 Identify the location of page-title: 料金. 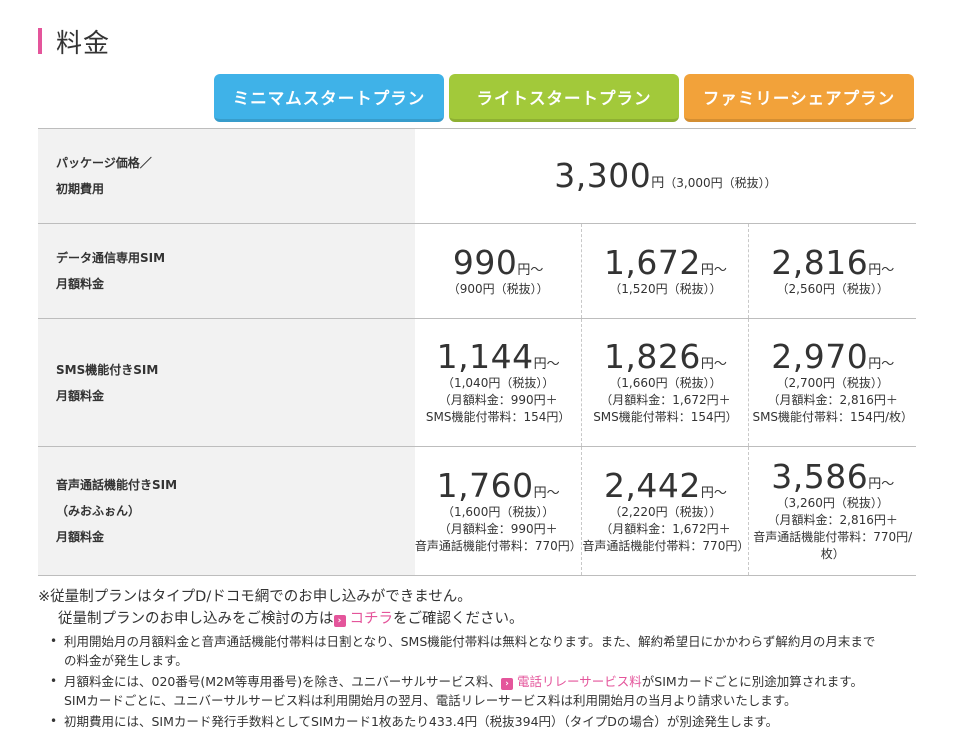
(83, 43).